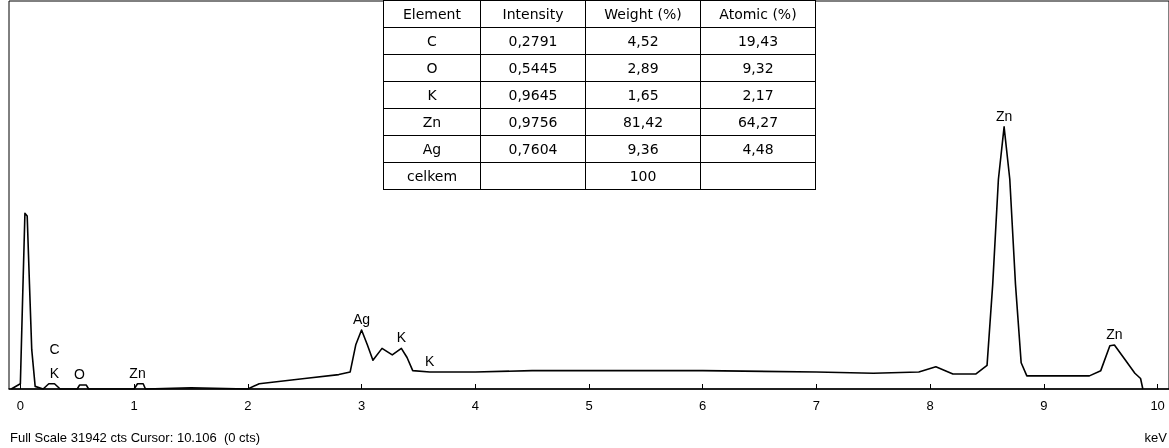 This screenshot has height=448, width=1169. What do you see at coordinates (758, 68) in the screenshot?
I see `text: 9,32` at bounding box center [758, 68].